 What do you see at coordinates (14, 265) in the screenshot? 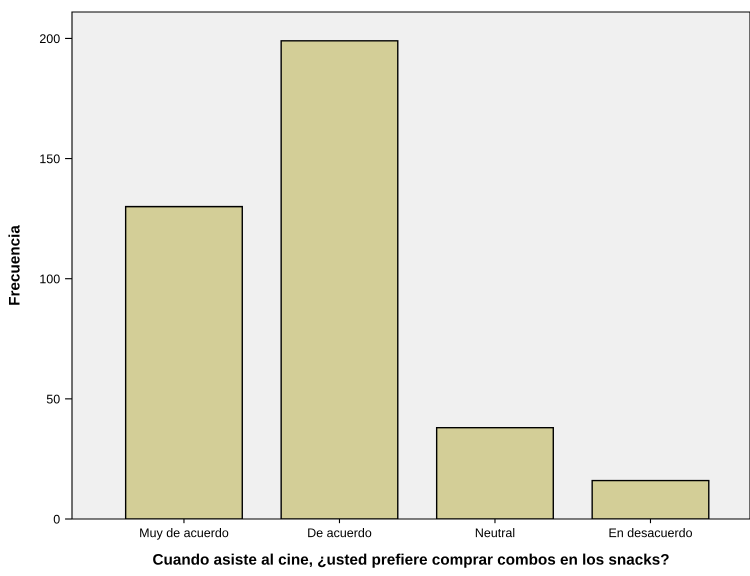
I see `y-axis-title: Frecuencia` at bounding box center [14, 265].